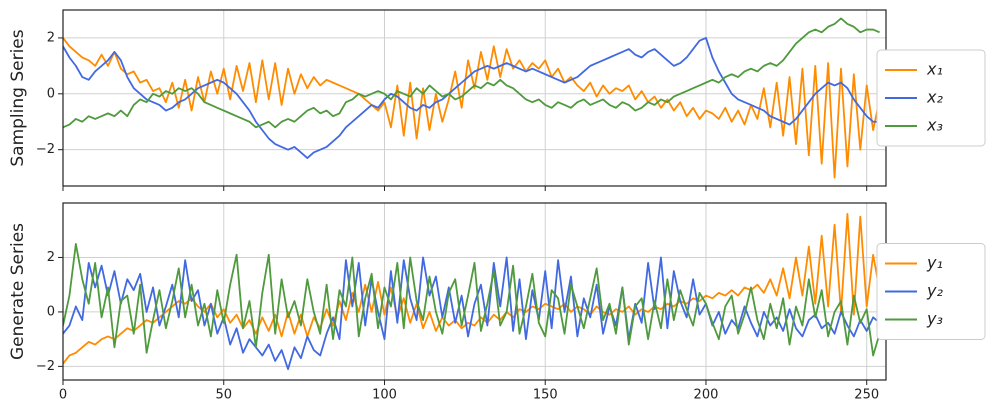 Image resolution: width=997 pixels, height=414 pixels. Describe the element at coordinates (934, 125) in the screenshot. I see `legend-label: x₃` at that location.